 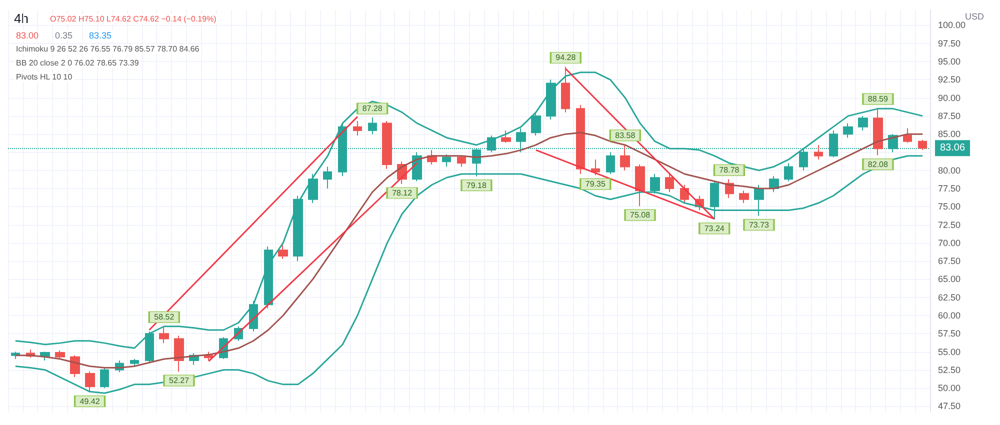 I want to click on annotation: 58.52, so click(x=164, y=317).